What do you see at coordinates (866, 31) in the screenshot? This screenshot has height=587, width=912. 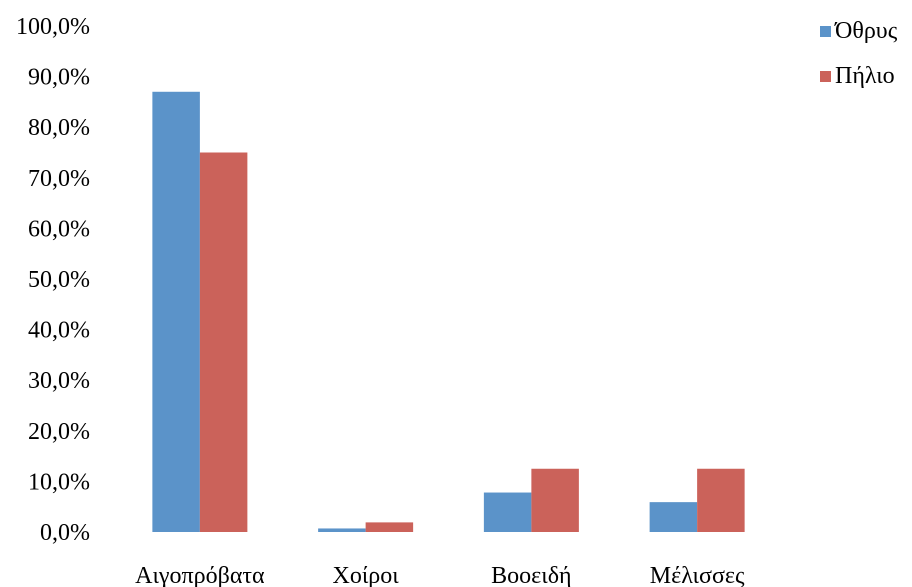 I see `legend-label: Όθρυς` at bounding box center [866, 31].